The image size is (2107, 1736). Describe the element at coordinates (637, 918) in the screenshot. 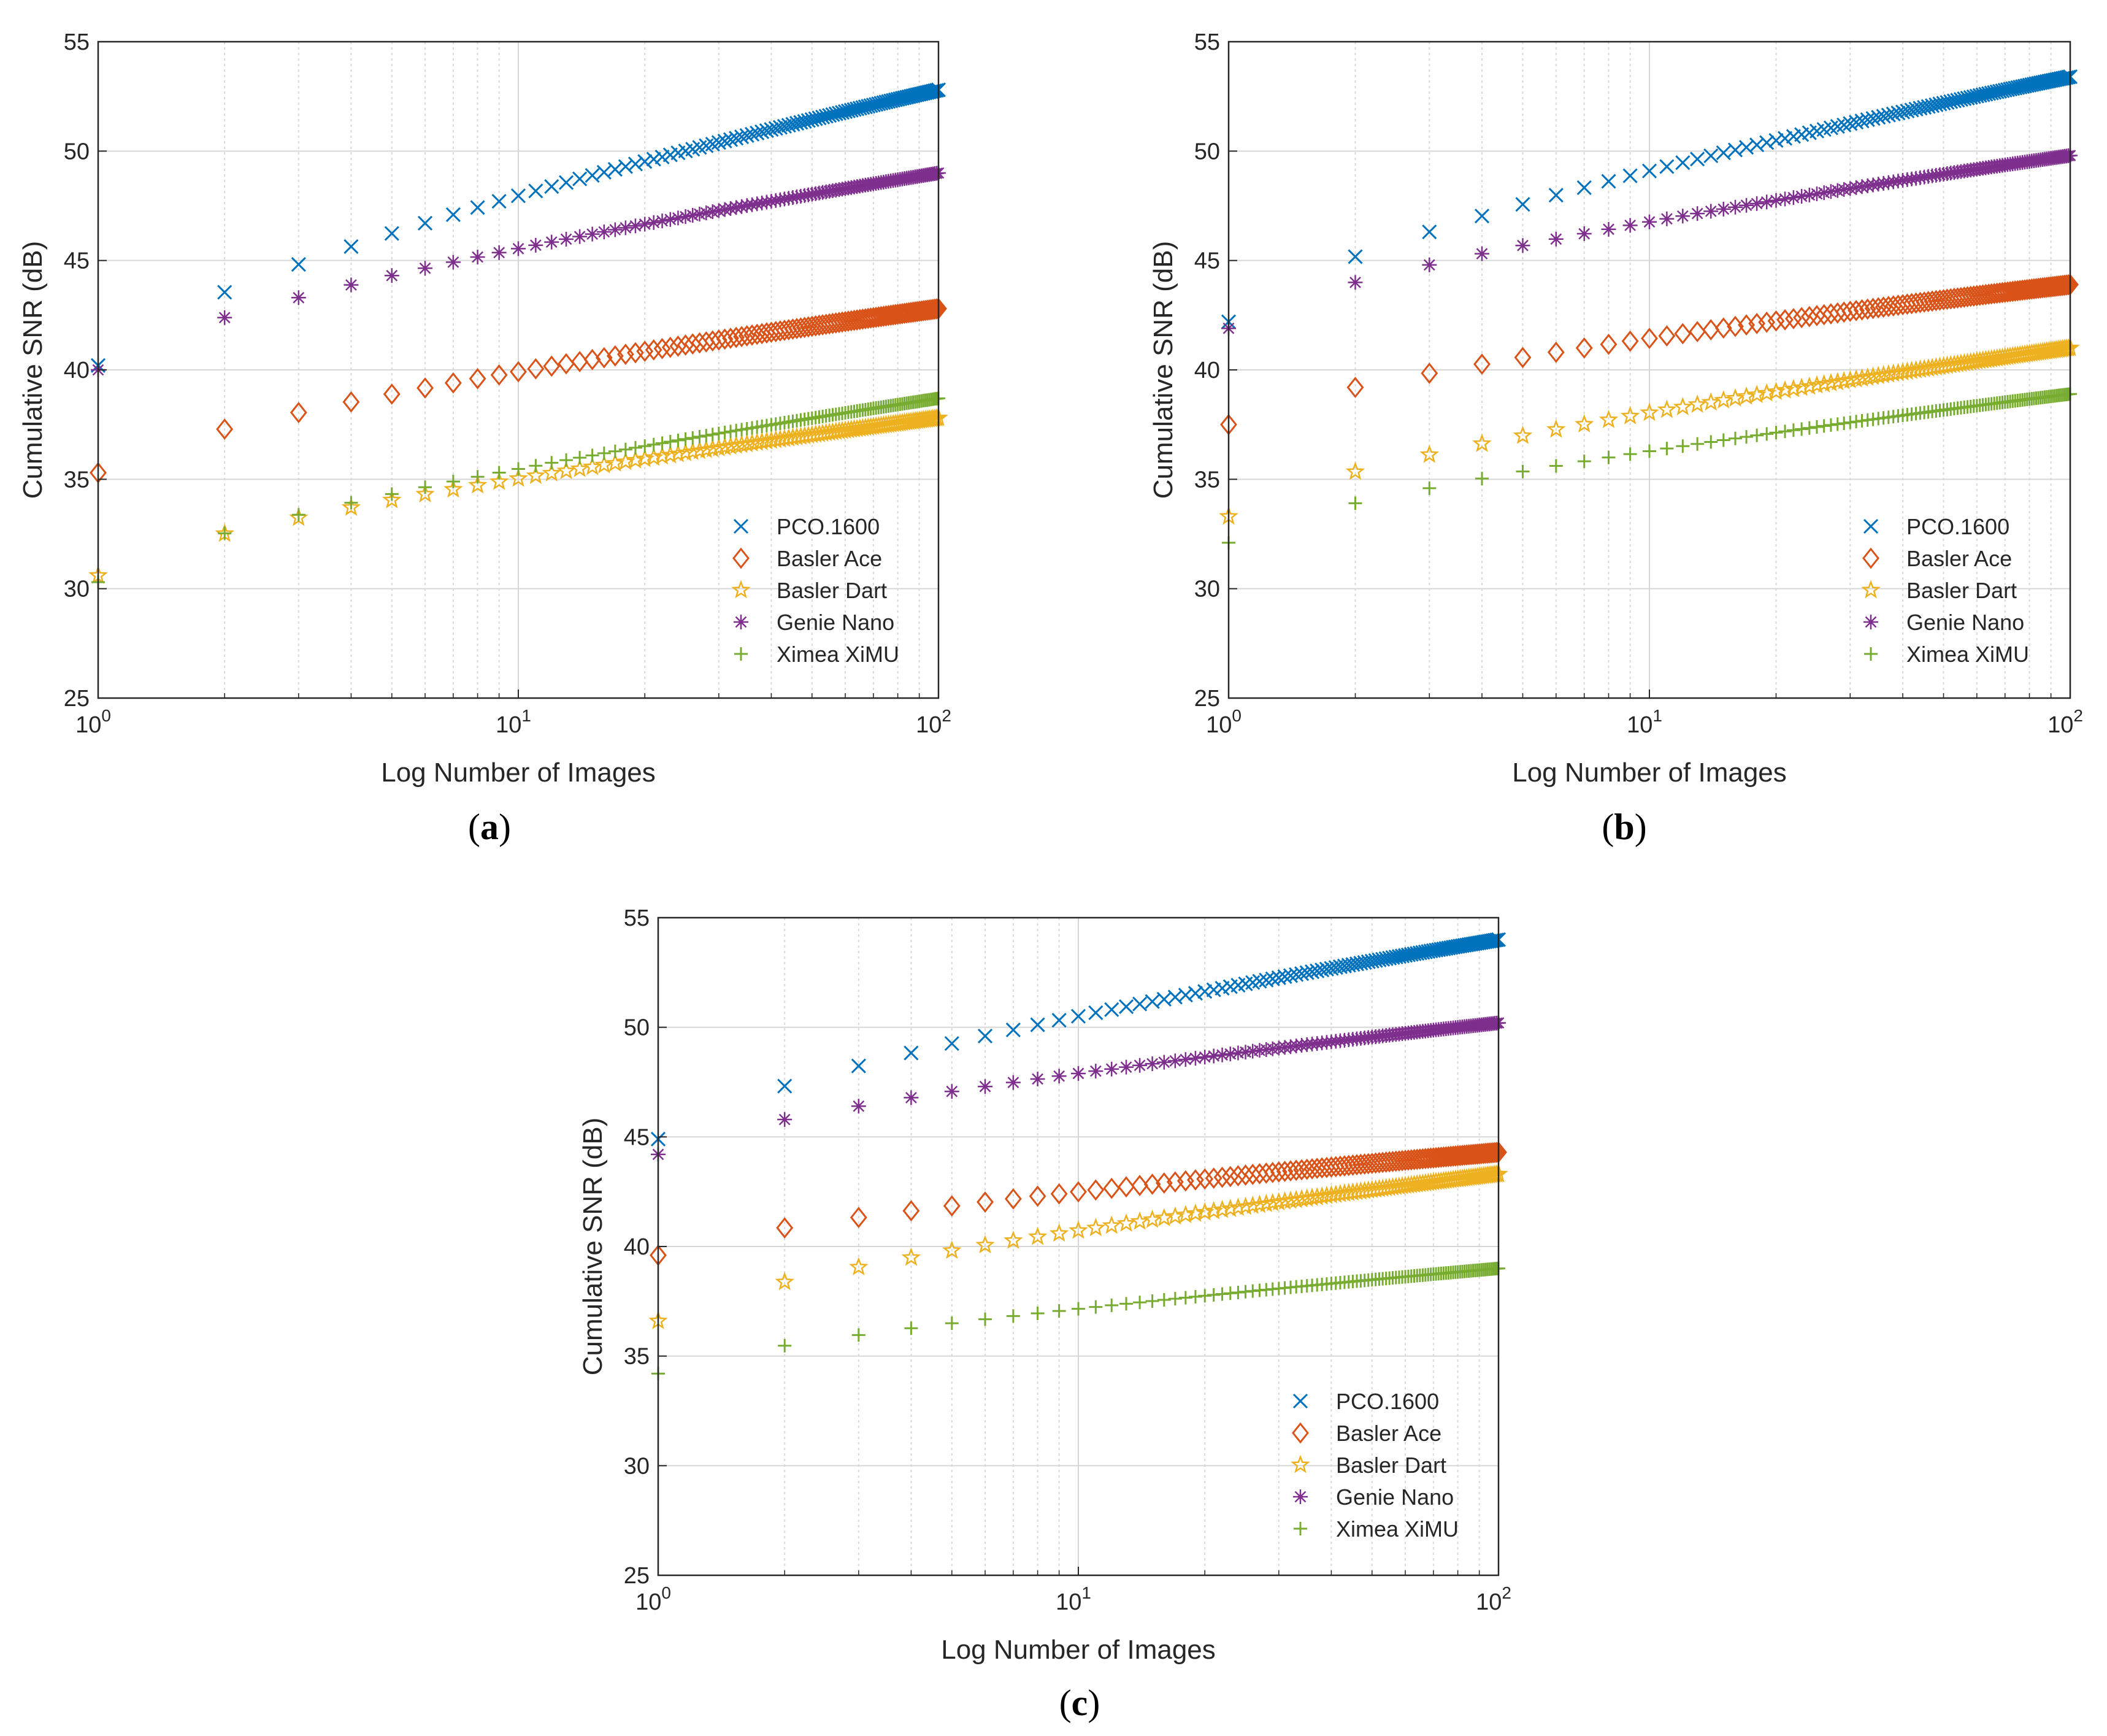

I see `y-tick-label: 55` at that location.